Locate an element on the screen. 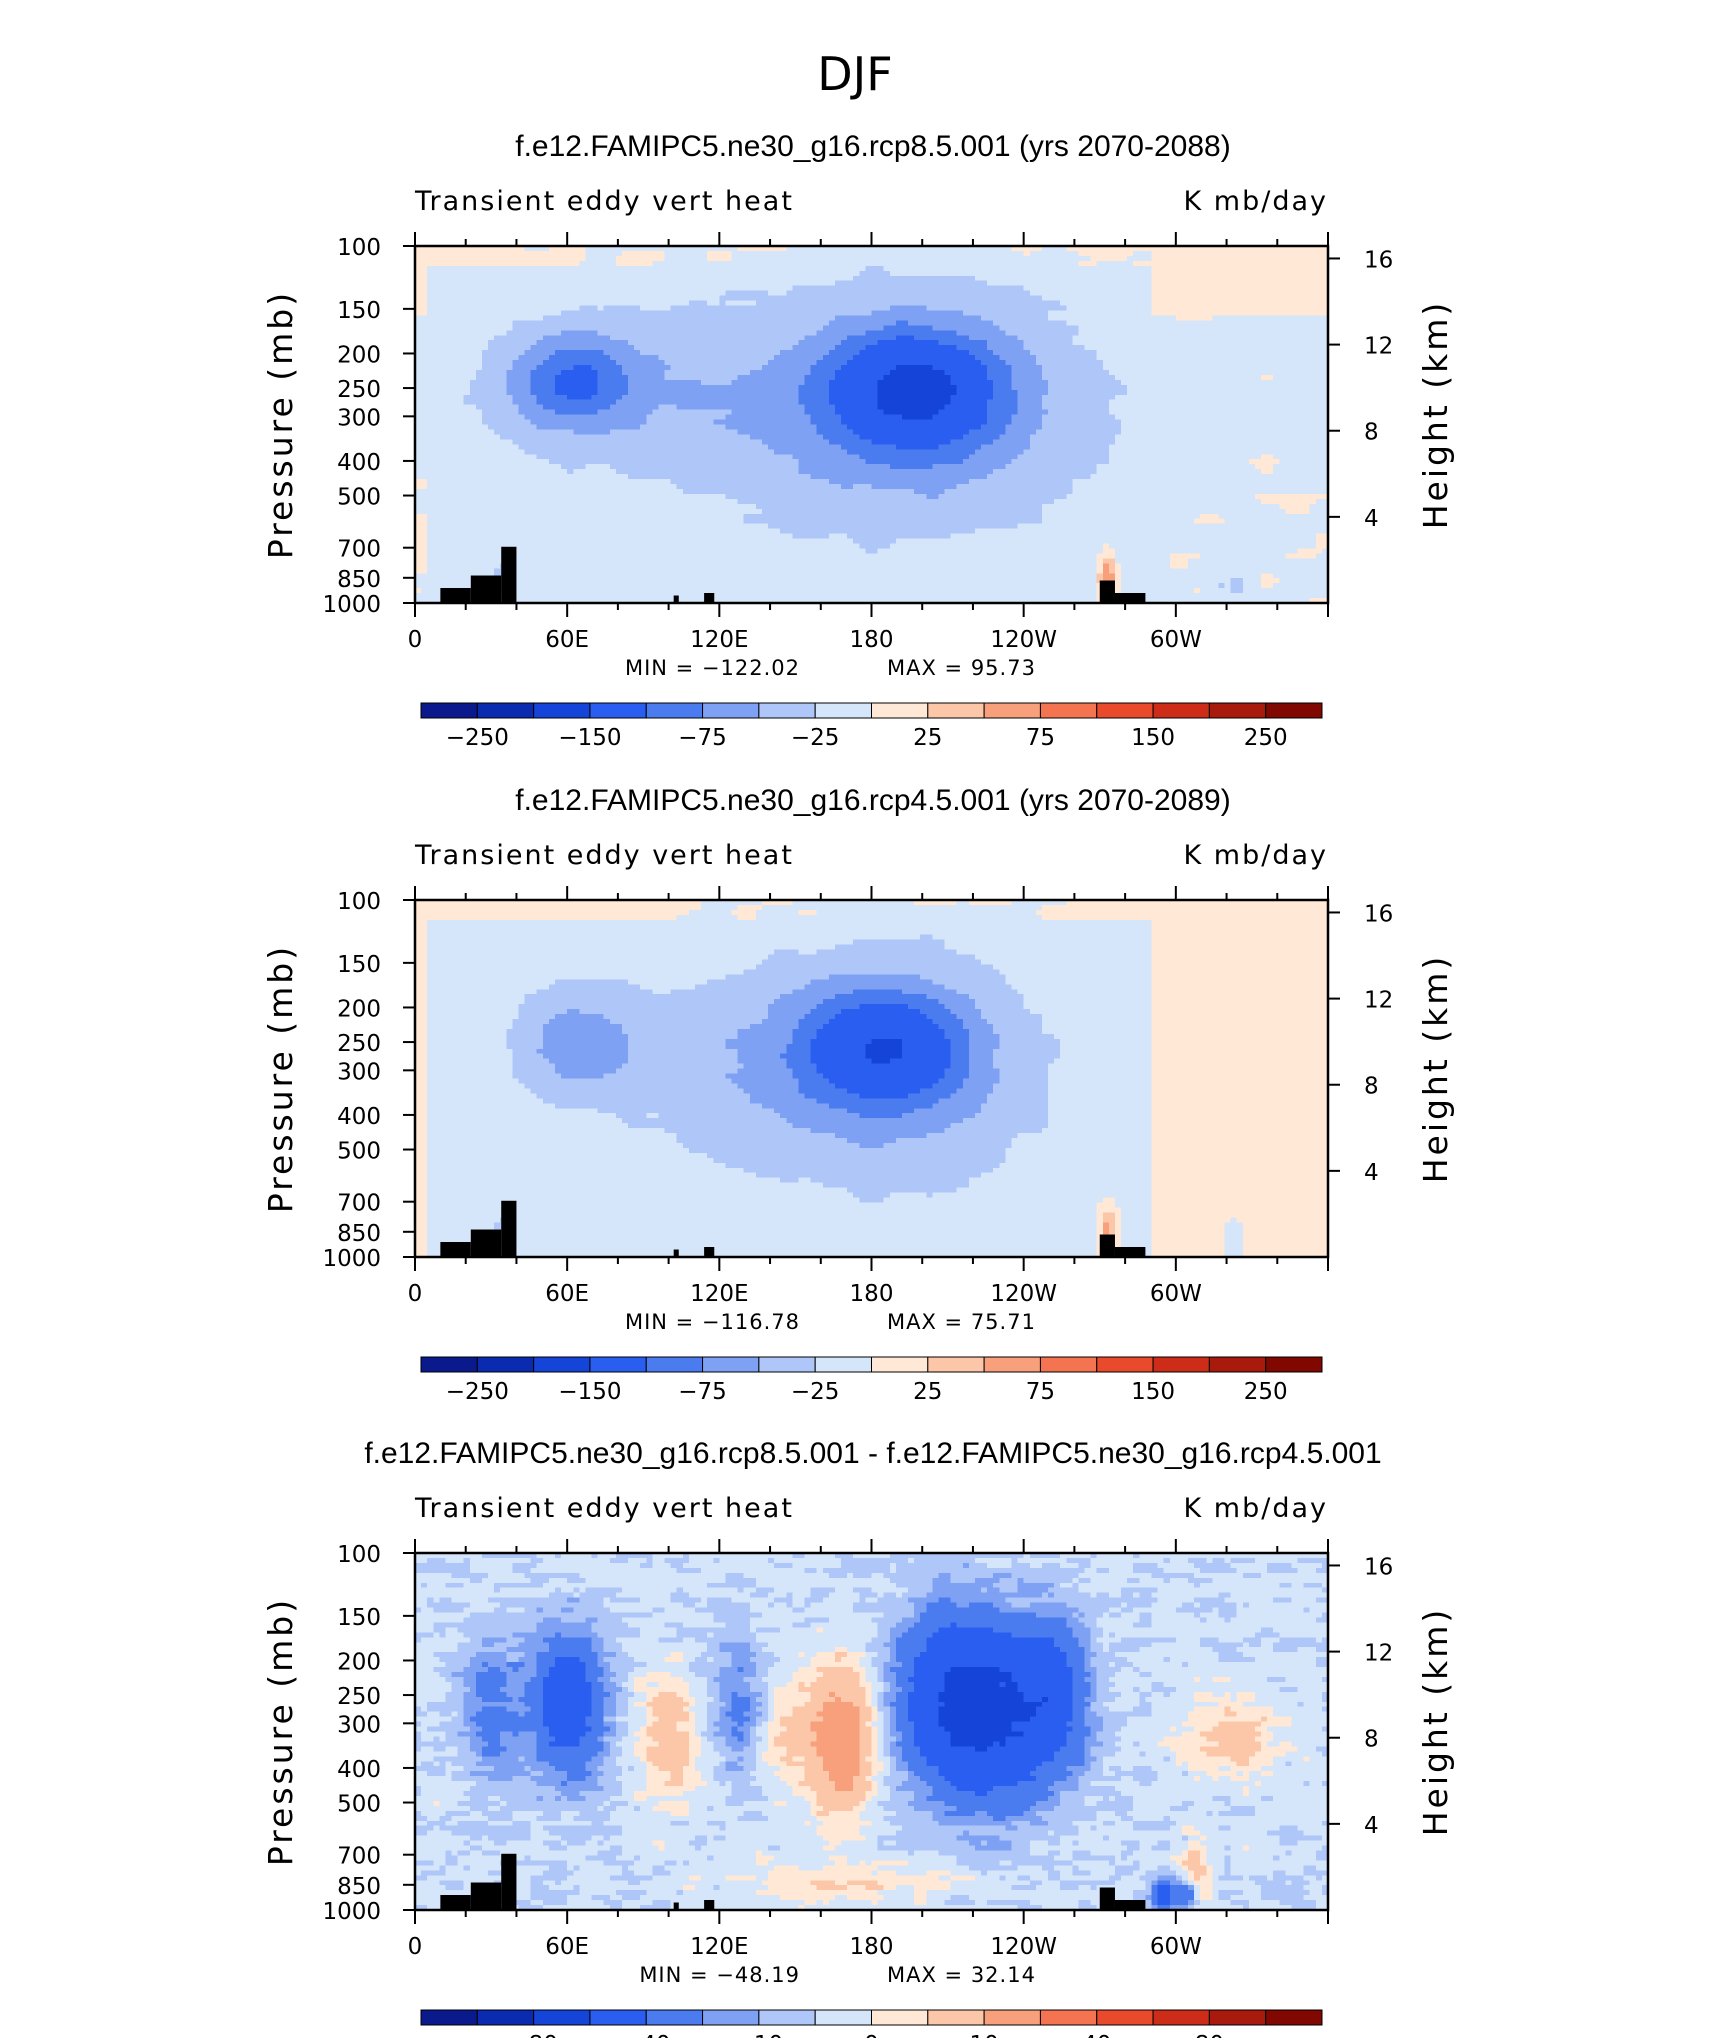 The height and width of the screenshot is (2038, 1710). y-right-tick-label: 16 is located at coordinates (1378, 1567).